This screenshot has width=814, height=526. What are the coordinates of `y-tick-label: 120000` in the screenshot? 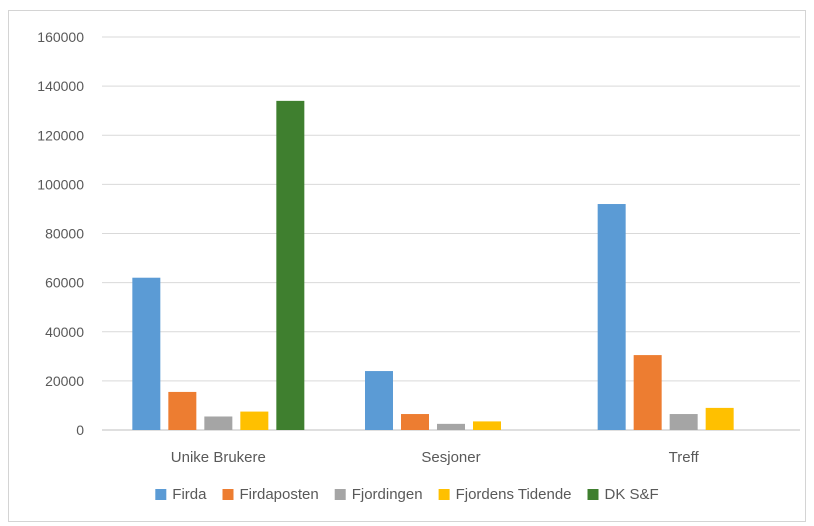 It's located at (60, 135).